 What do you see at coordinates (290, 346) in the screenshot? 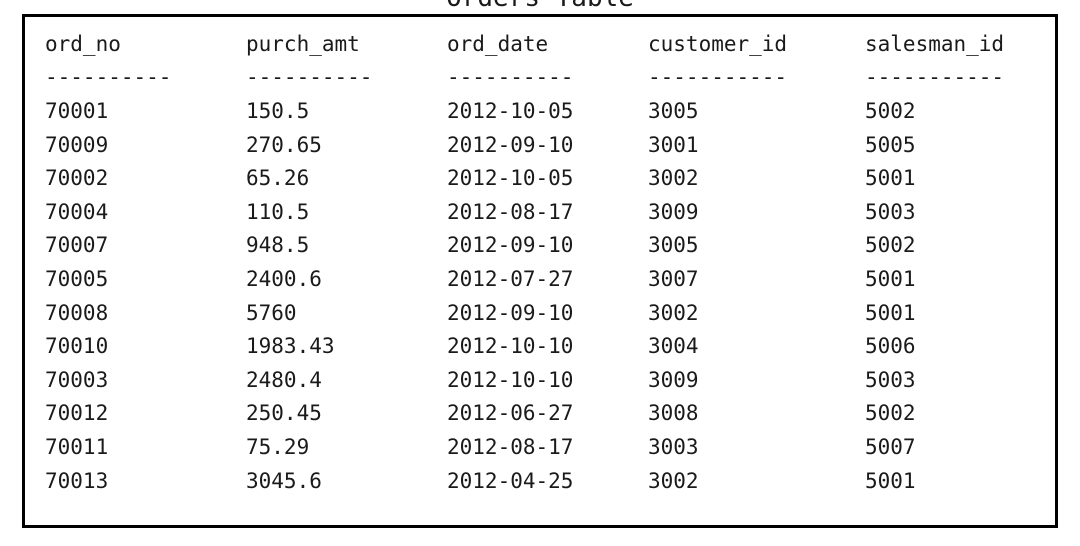
I see `cell-purch-amt: 1983.43` at bounding box center [290, 346].